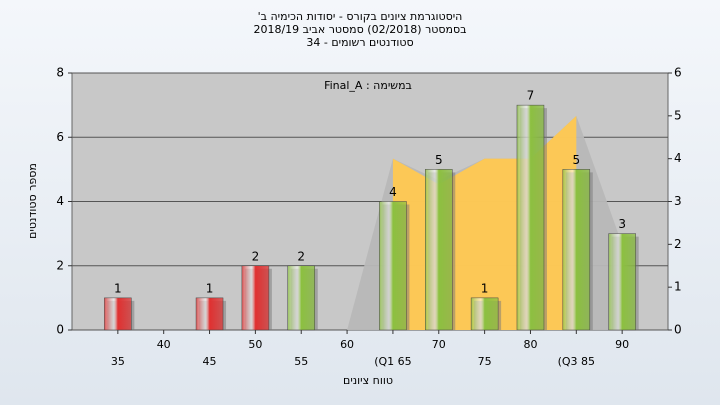  Describe the element at coordinates (60, 330) in the screenshot. I see `y-tick-label: 0` at that location.